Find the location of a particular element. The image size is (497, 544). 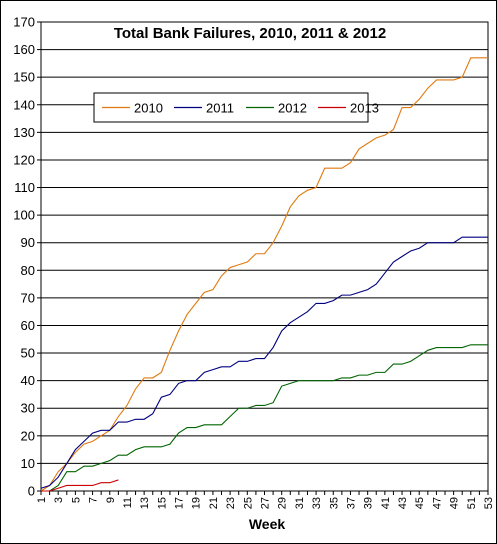

x-tick-label: 19 is located at coordinates (197, 503).